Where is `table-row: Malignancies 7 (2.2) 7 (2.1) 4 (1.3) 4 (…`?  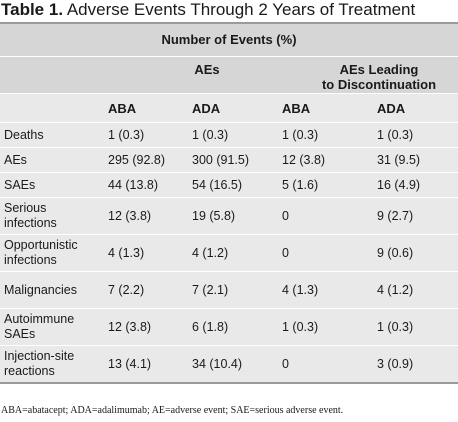 table-row: Malignancies 7 (2.2) 7 (2.1) 4 (1.3) 4 (… is located at coordinates (229, 290).